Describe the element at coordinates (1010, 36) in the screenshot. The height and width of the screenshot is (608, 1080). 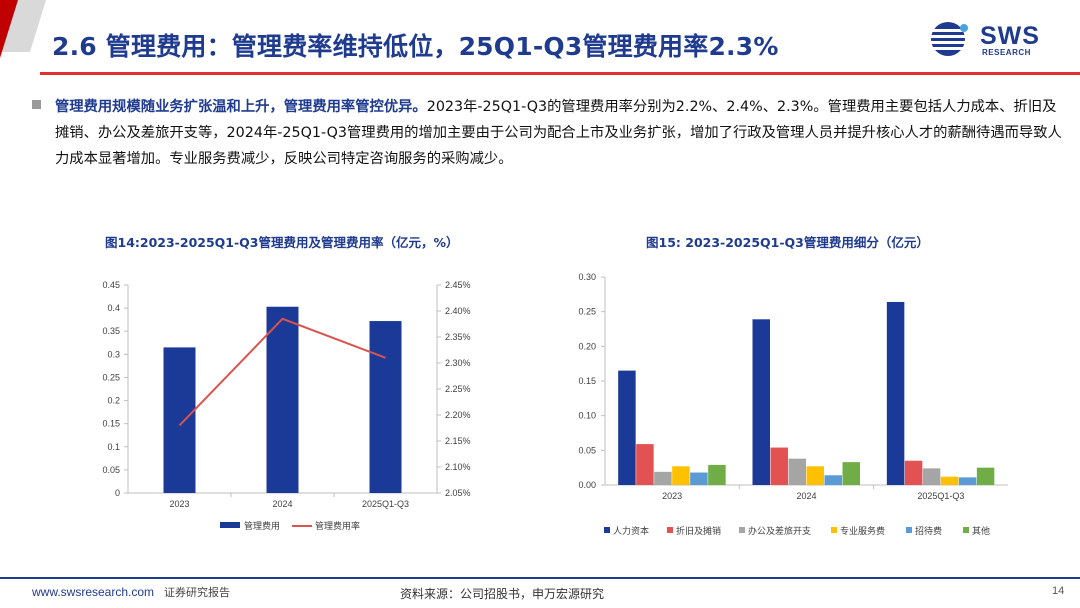
I see `logo-text: SWS` at that location.